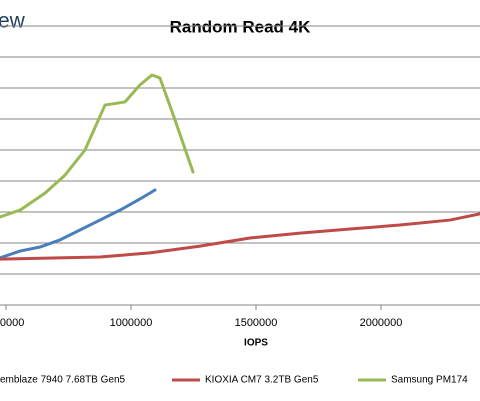 The image size is (480, 401). What do you see at coordinates (12, 323) in the screenshot?
I see `x-tick-label: 500000` at bounding box center [12, 323].